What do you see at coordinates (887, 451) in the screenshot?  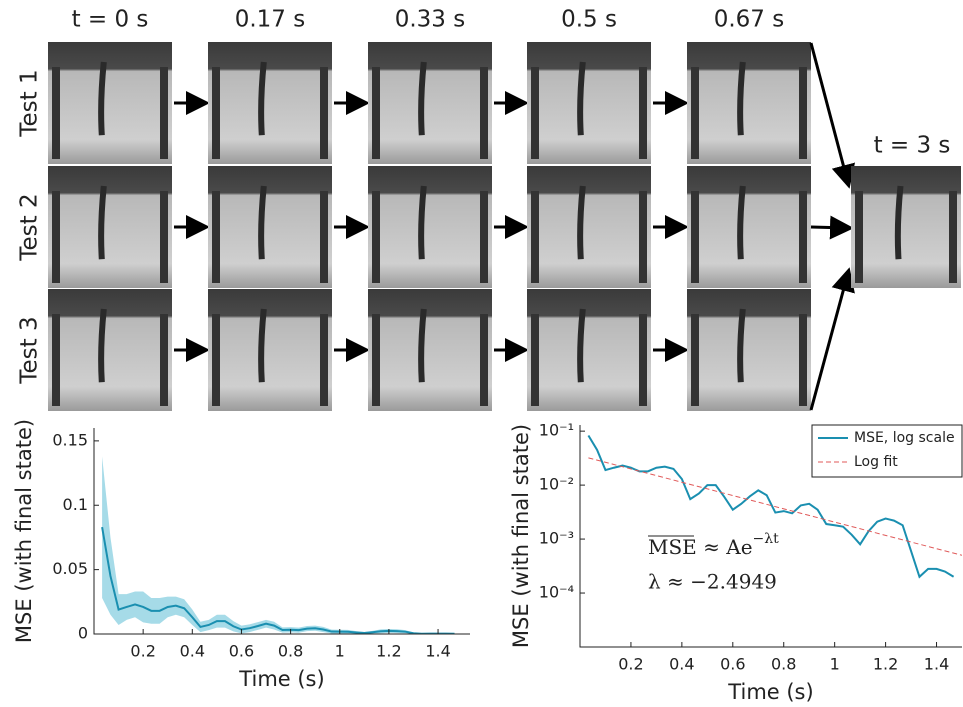 I see `legend-box` at bounding box center [887, 451].